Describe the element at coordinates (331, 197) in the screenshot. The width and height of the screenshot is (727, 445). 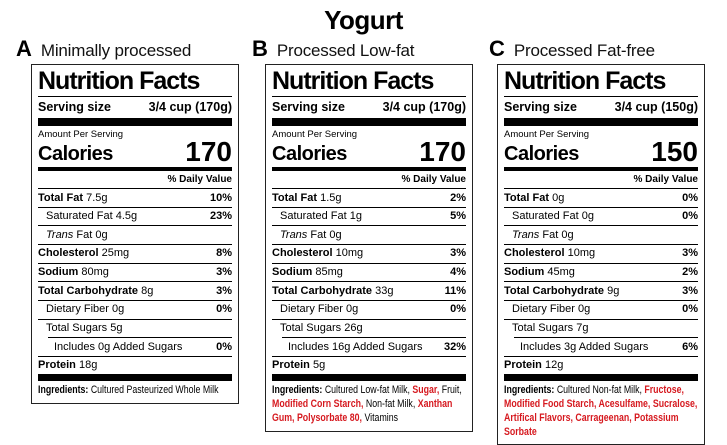
I see `nutrient-amount: 1.5g` at that location.